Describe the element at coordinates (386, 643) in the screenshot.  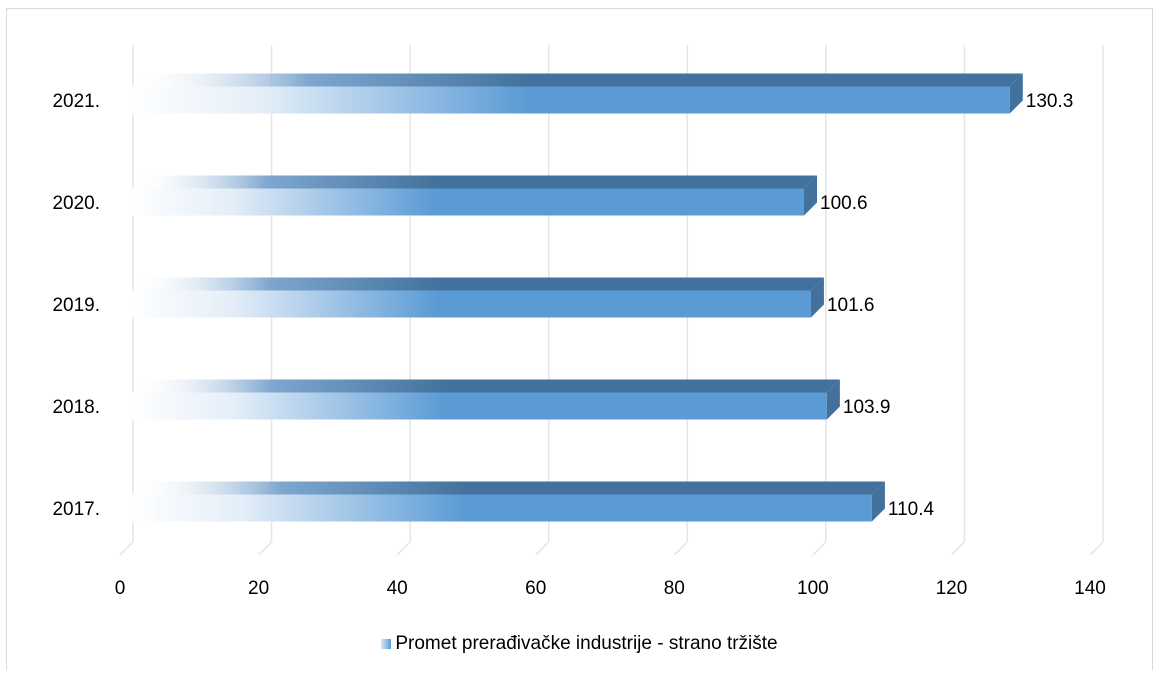
I see `legend-swatch` at that location.